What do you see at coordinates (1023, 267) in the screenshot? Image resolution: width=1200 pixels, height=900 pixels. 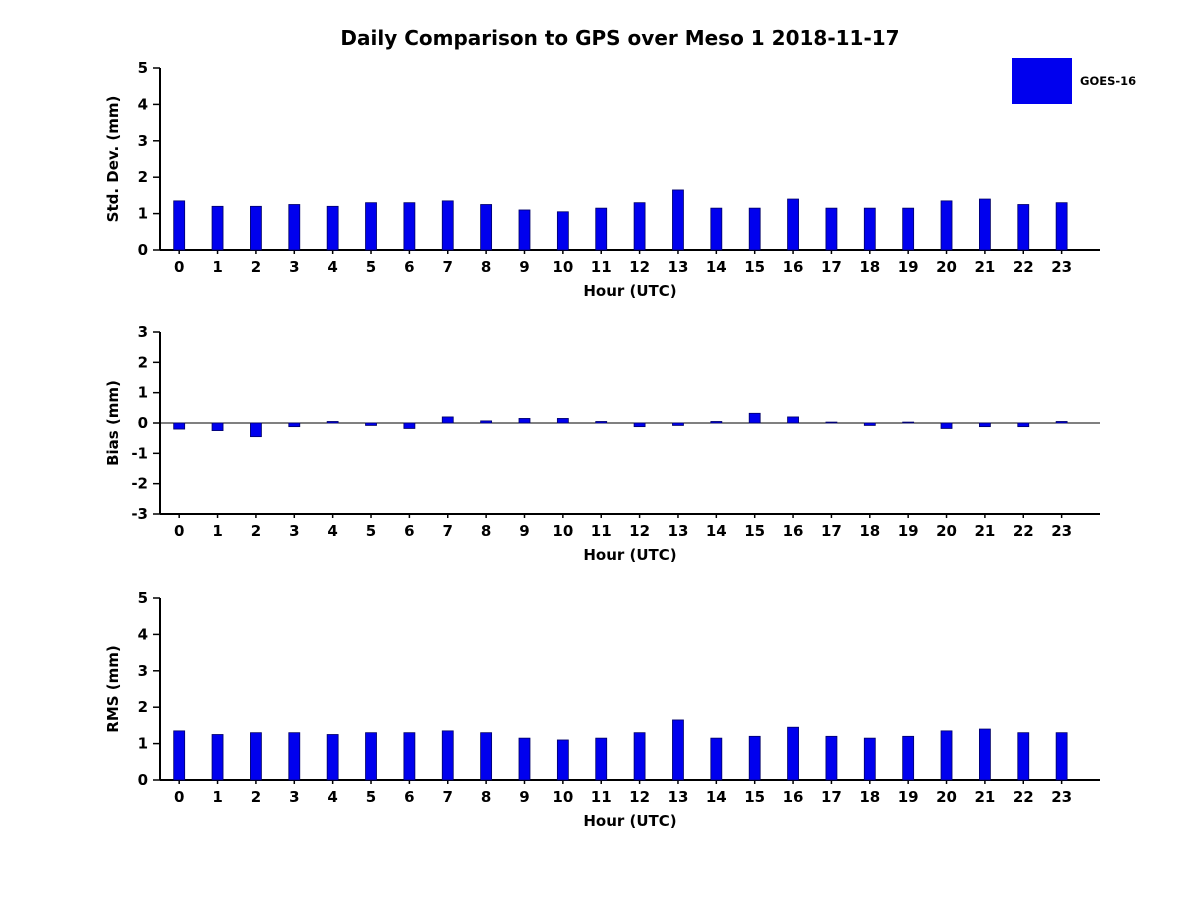 I see `x-tick-label: 22` at bounding box center [1023, 267].